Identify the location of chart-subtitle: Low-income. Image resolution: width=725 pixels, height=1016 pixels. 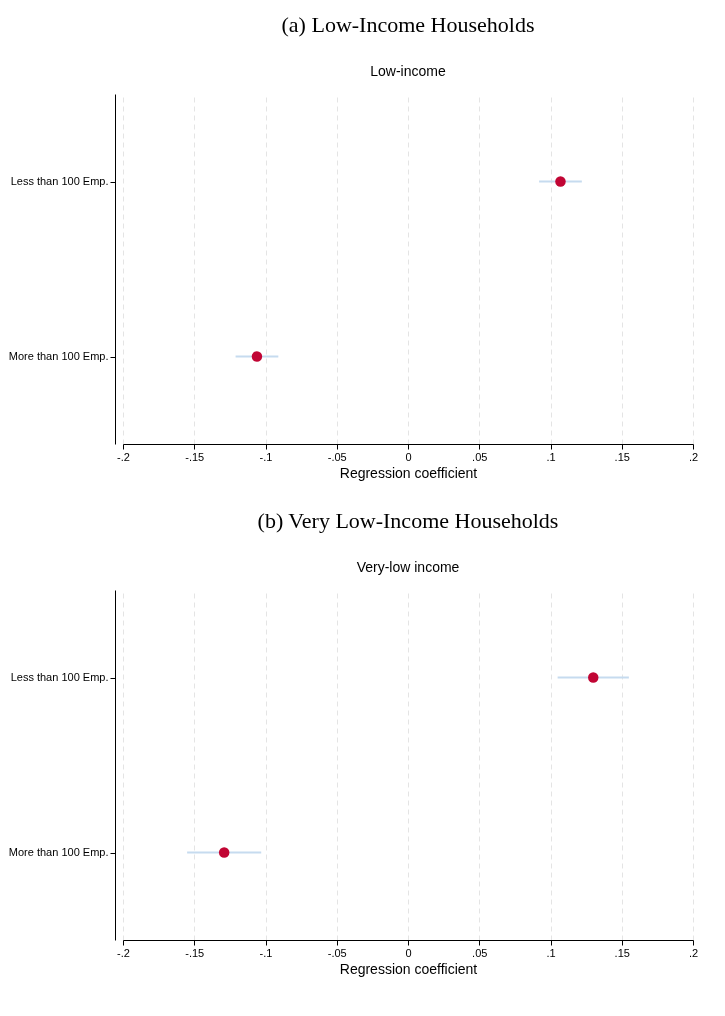
(408, 71).